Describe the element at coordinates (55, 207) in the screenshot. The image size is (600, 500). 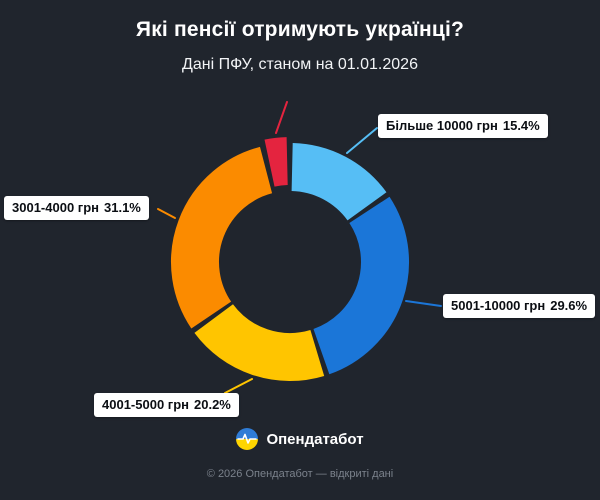
I see `chip-label: 3001-4000 грн` at that location.